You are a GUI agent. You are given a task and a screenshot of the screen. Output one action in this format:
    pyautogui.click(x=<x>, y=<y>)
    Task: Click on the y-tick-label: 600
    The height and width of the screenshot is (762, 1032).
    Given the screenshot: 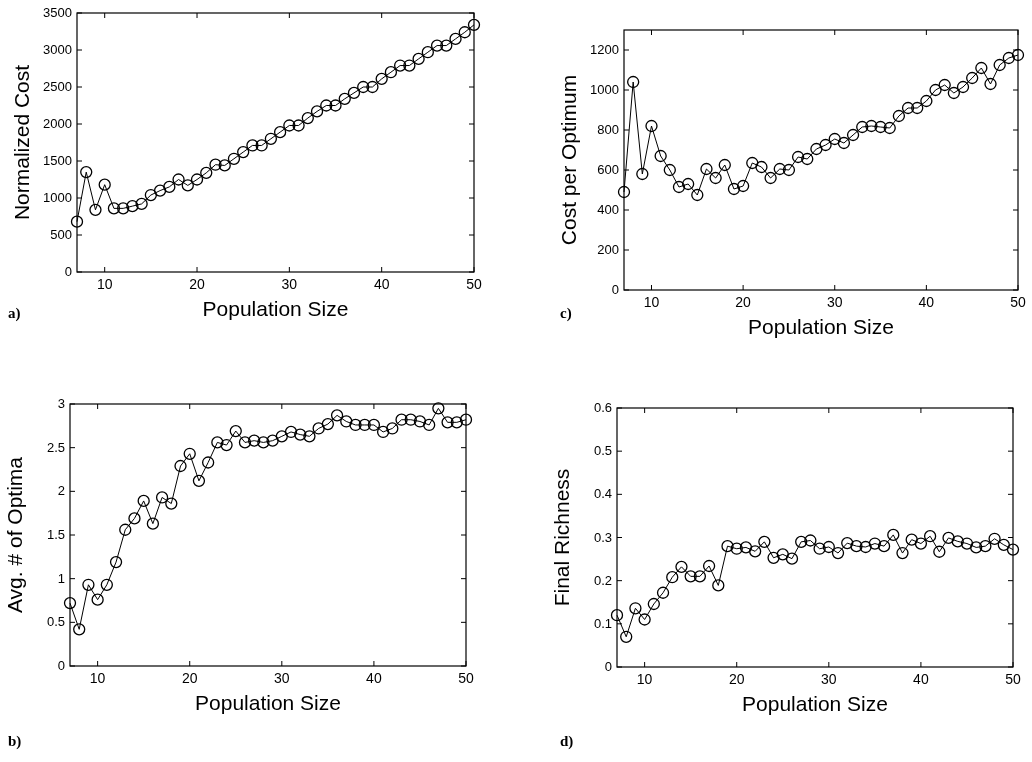 What is the action you would take?
    pyautogui.click(x=608, y=169)
    